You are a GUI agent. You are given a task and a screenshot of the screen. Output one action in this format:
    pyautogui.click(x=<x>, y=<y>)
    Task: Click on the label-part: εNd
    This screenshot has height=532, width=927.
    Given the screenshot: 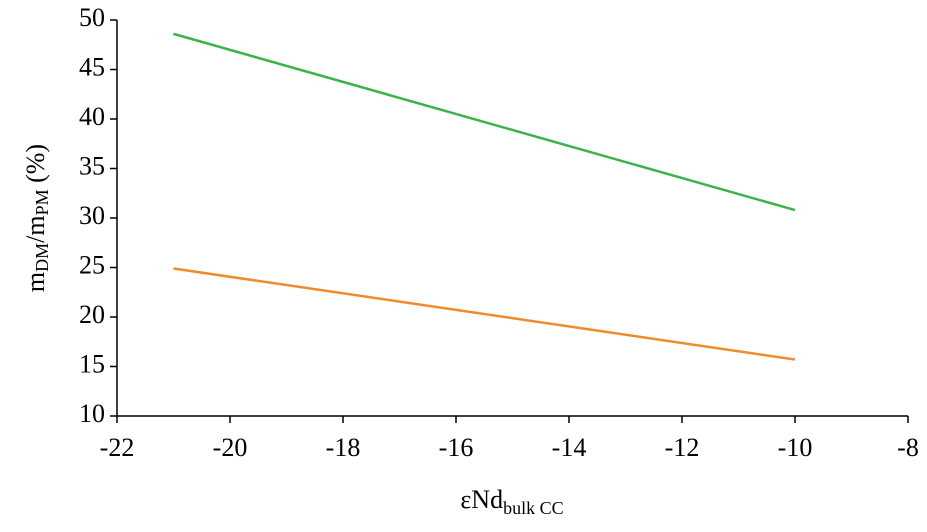 What is the action you would take?
    pyautogui.click(x=481, y=499)
    